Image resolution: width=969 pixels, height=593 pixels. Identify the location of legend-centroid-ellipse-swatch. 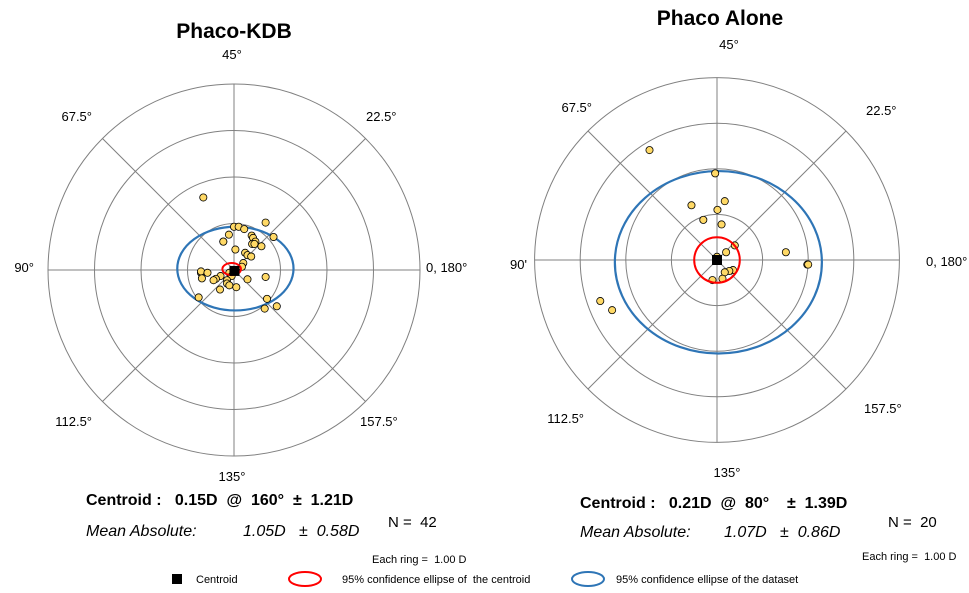
(305, 579).